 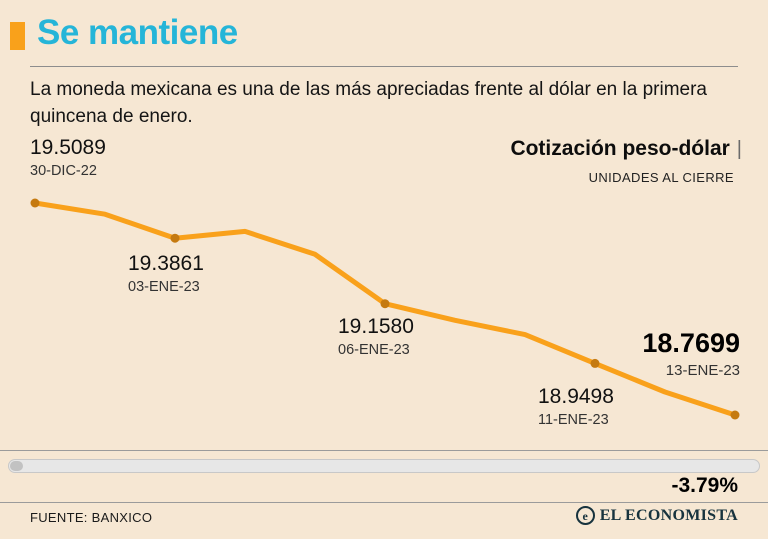 I want to click on data-point-date: 03-ENE-23, so click(x=164, y=287).